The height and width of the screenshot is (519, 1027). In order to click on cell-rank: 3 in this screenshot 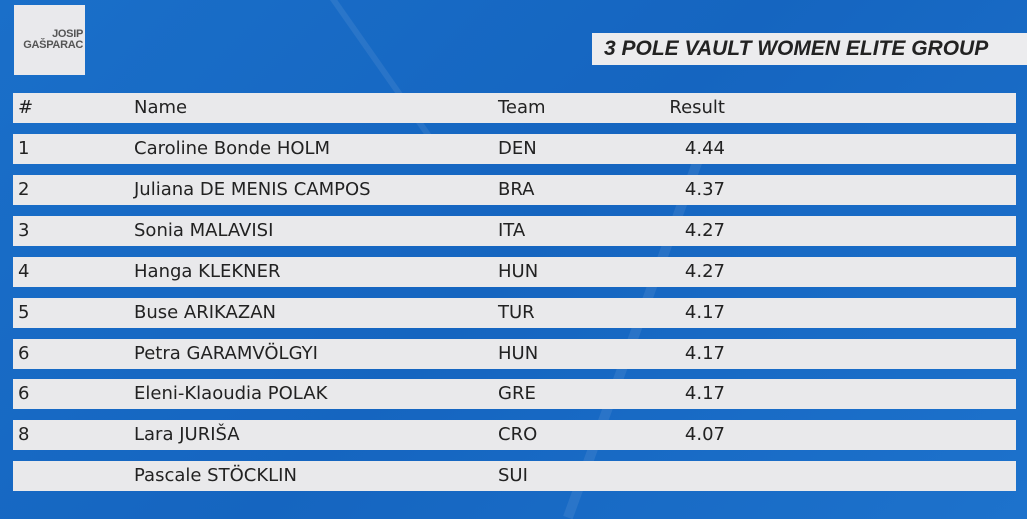, I will do `click(24, 230)`.